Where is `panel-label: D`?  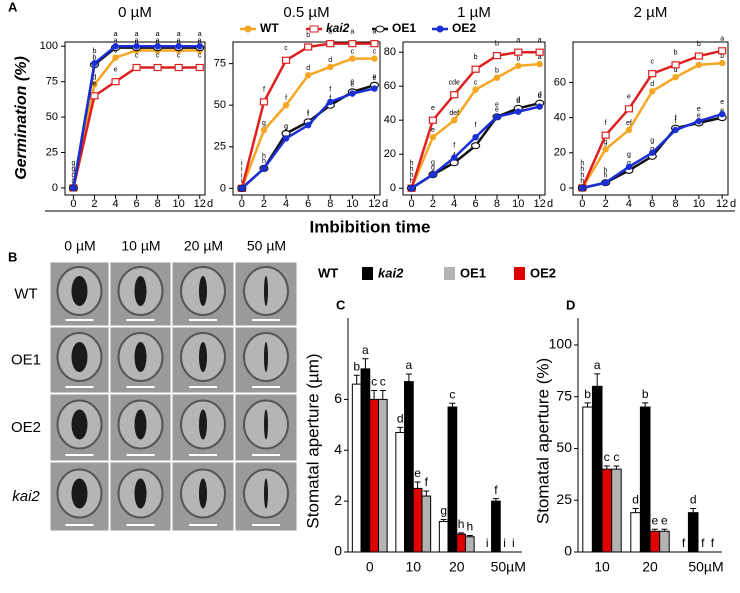
panel-label: D is located at coordinates (570, 304).